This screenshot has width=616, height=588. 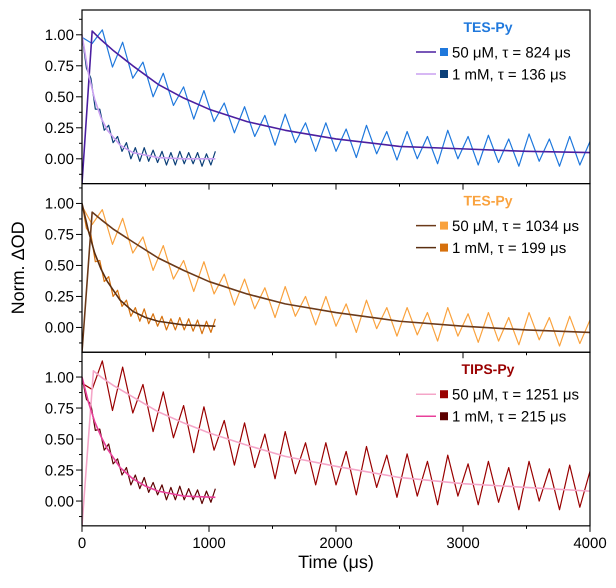 What do you see at coordinates (488, 369) in the screenshot?
I see `legend-title: TIPS-Py` at bounding box center [488, 369].